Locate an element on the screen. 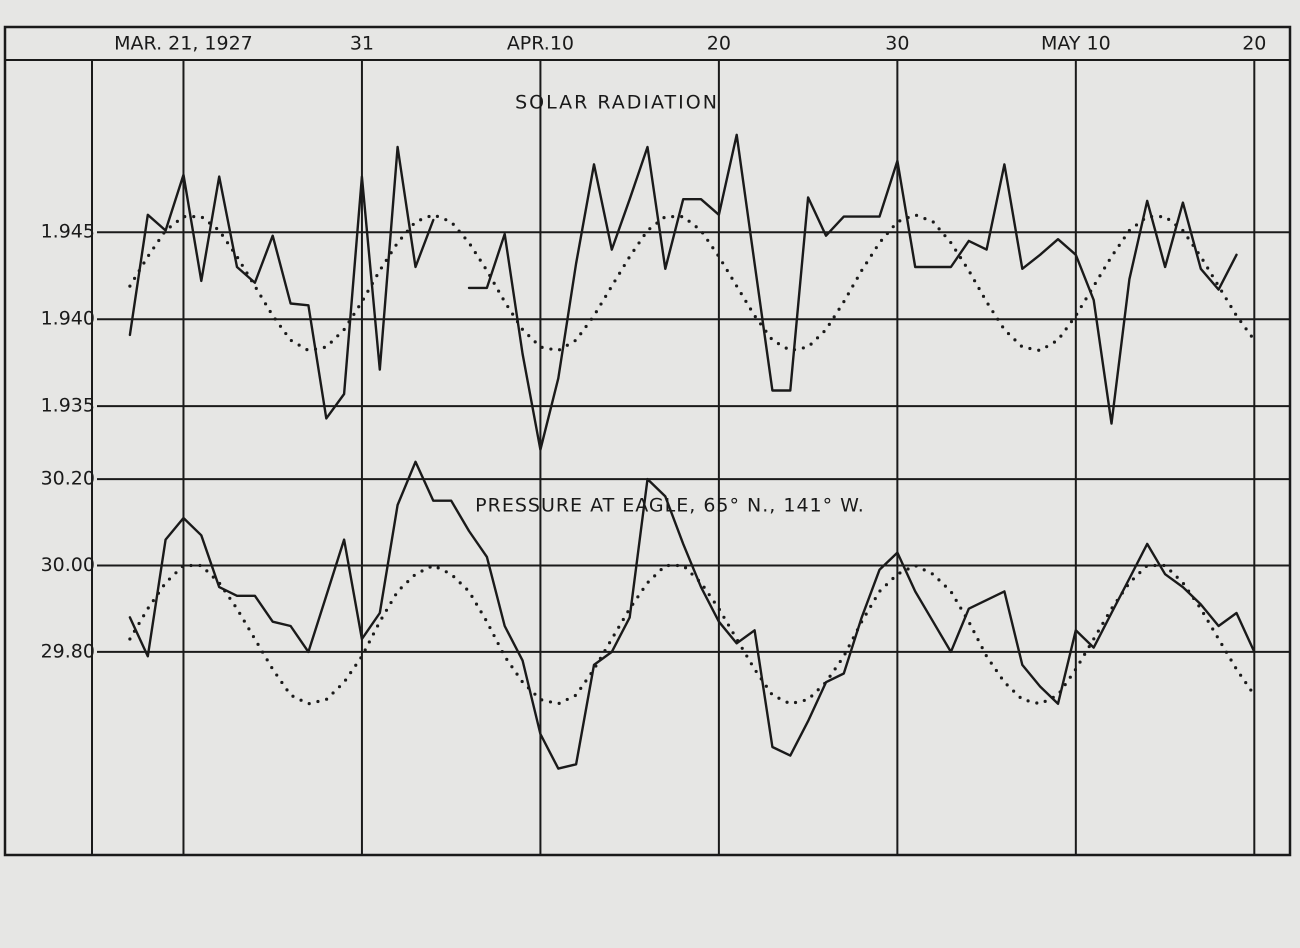  y-tick-label: 30.20 is located at coordinates (68, 479).